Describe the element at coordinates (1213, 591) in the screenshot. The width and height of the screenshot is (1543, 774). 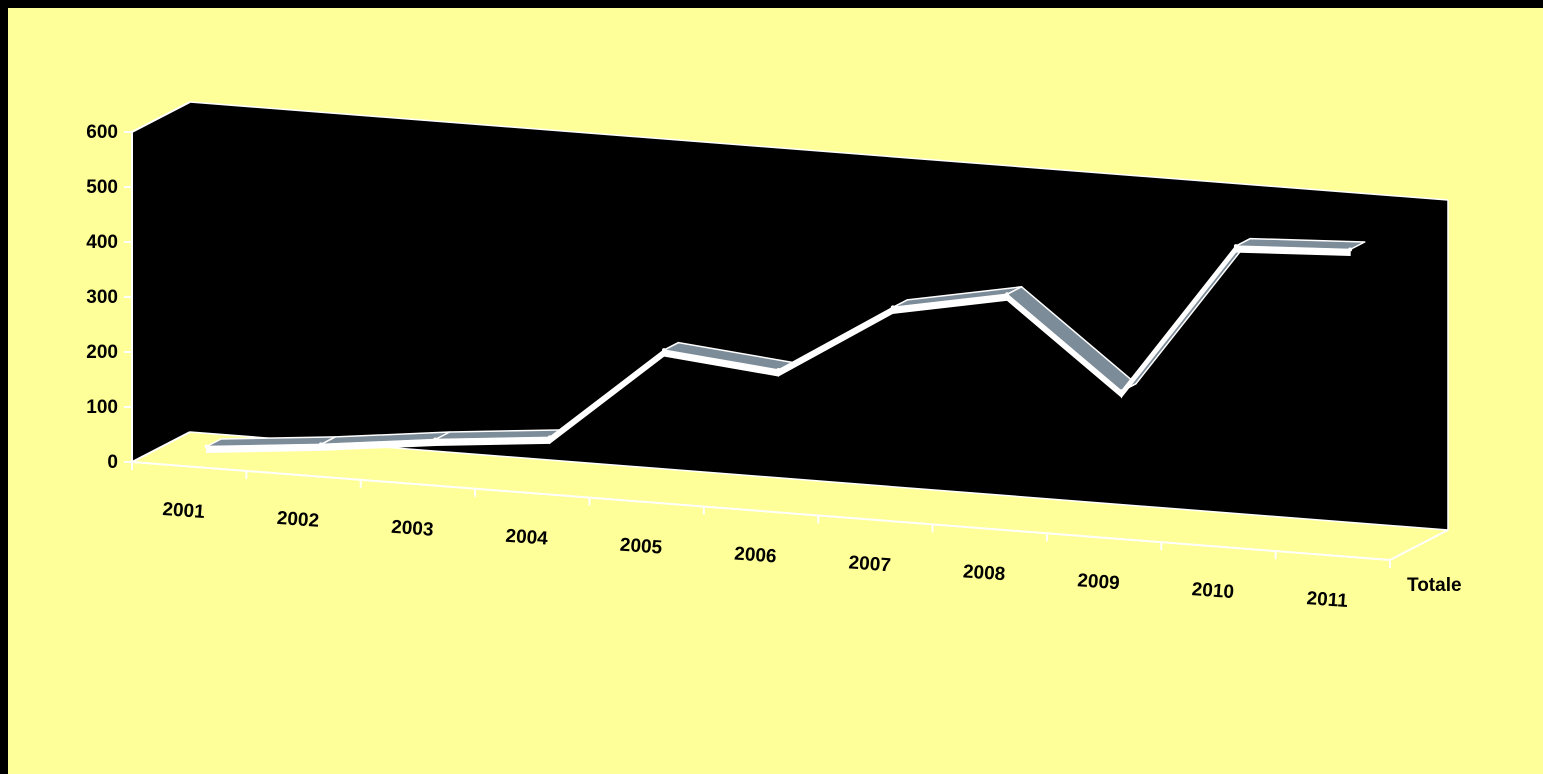
I see `x-tick-label: 2010` at that location.